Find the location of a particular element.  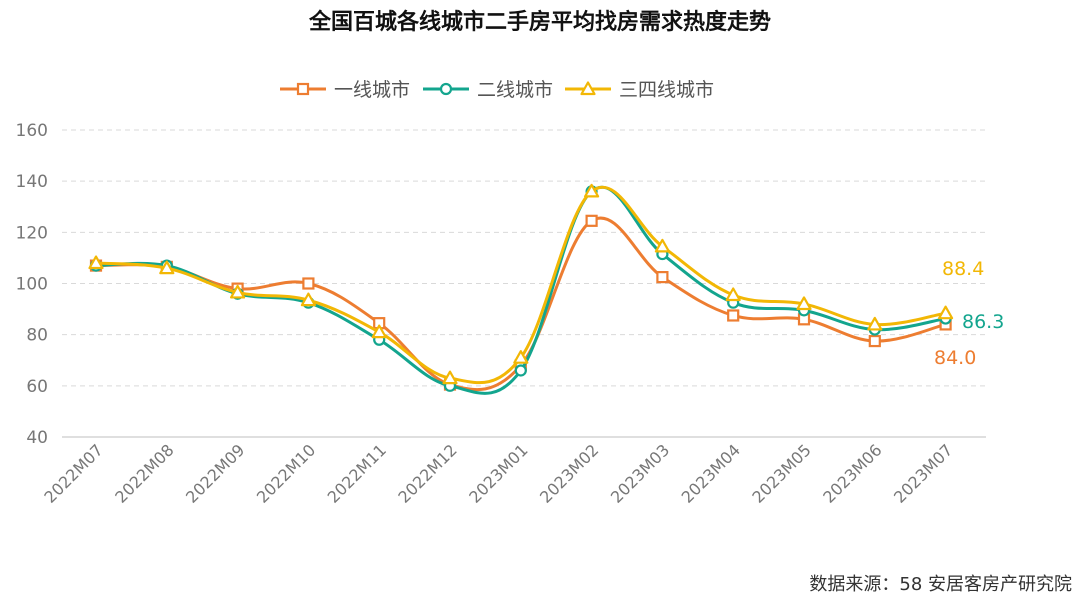

y-tick-label: 140 is located at coordinates (32, 182).